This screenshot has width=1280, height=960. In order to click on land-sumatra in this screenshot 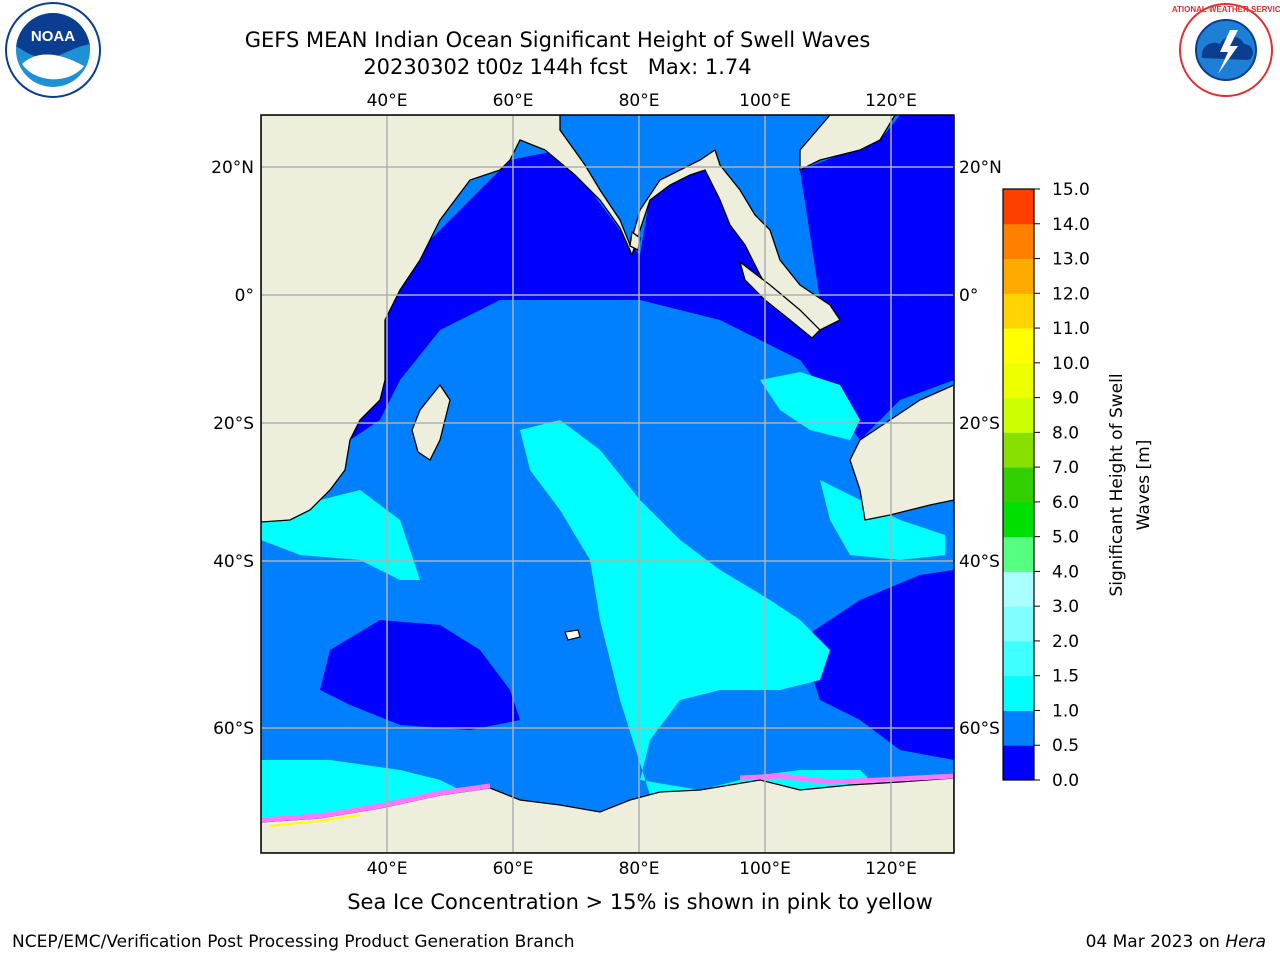, I will do `click(779, 299)`.